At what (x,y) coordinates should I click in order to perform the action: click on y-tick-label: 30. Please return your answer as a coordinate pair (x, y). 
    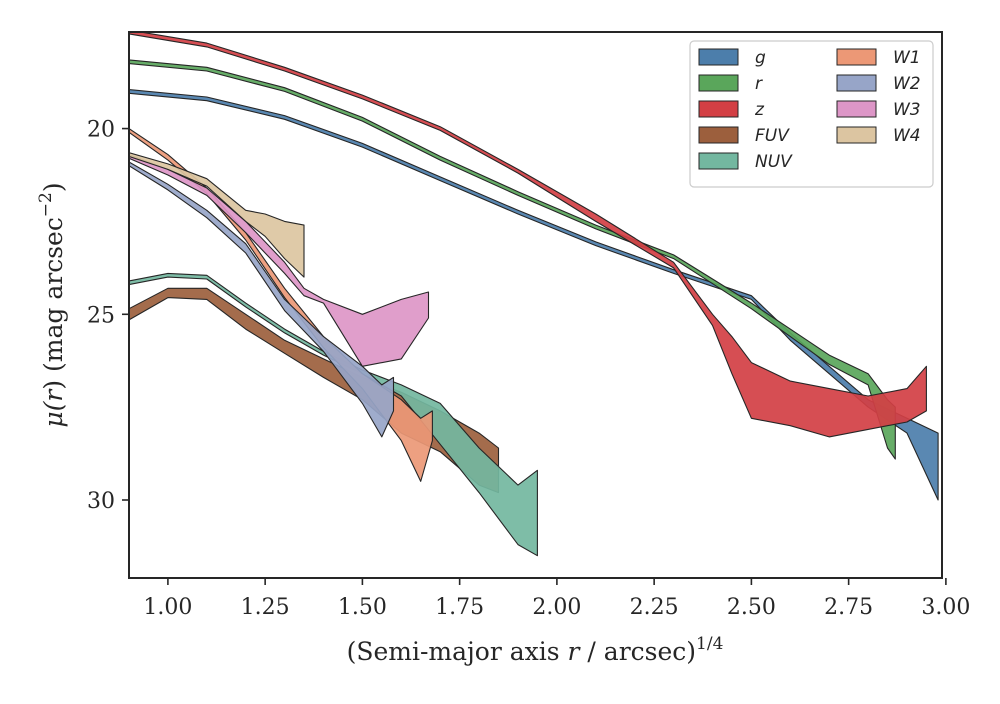
    Looking at the image, I should click on (101, 501).